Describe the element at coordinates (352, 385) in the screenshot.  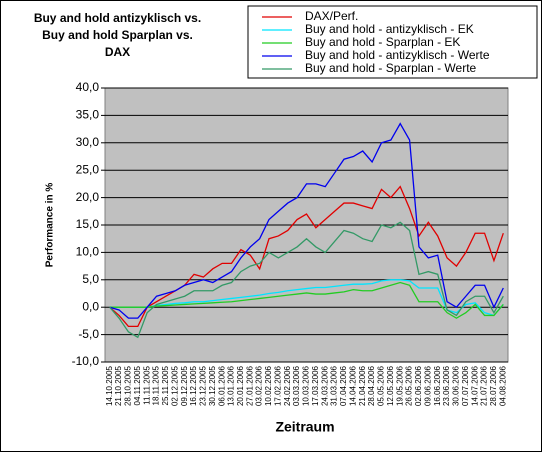
I see `x-tick-label: 14.04.2006` at that location.